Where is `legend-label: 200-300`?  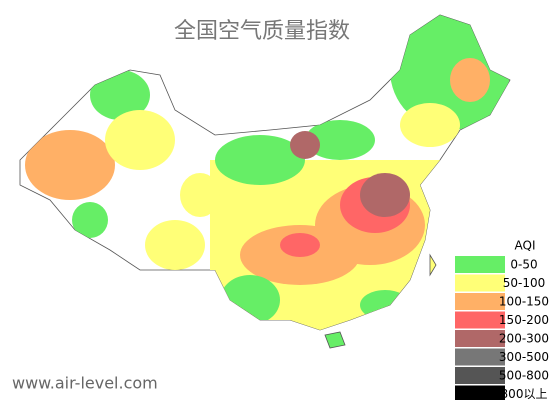
legend-label: 200-300 is located at coordinates (524, 339).